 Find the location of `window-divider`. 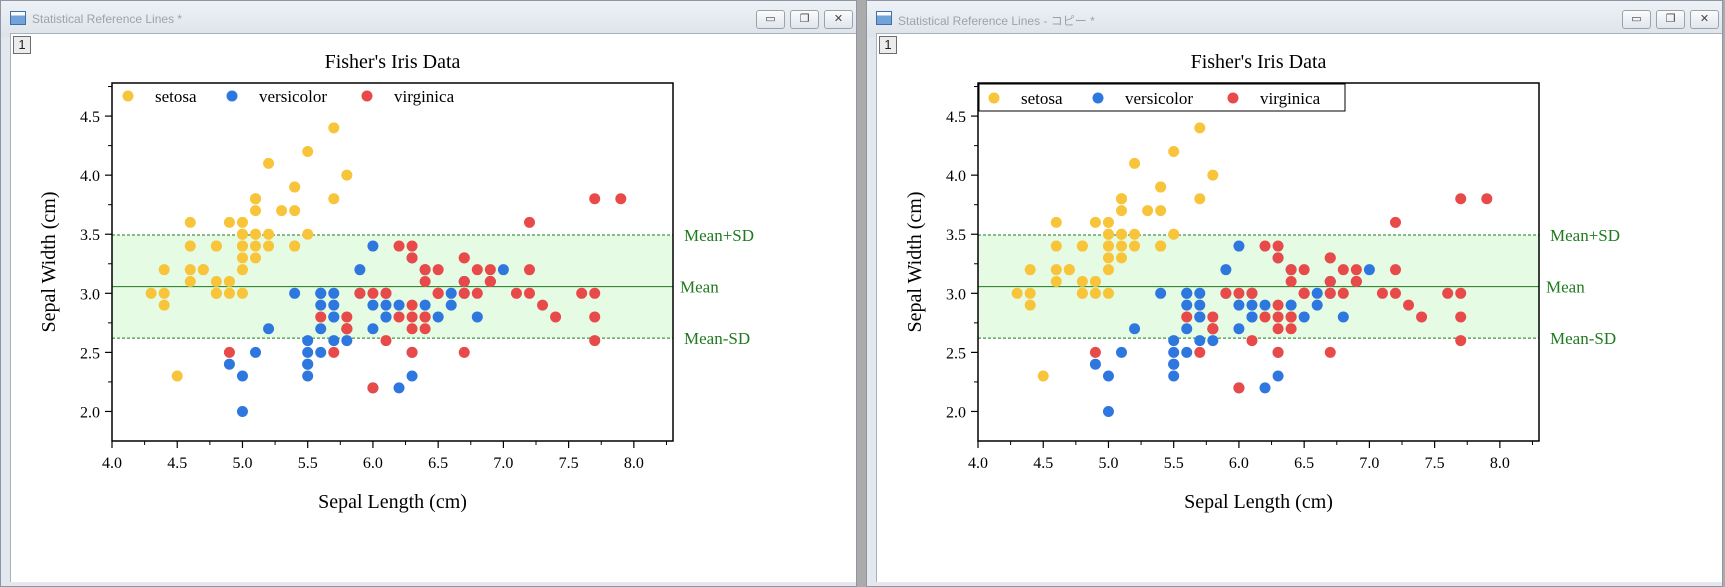

window-divider is located at coordinates (861, 293).